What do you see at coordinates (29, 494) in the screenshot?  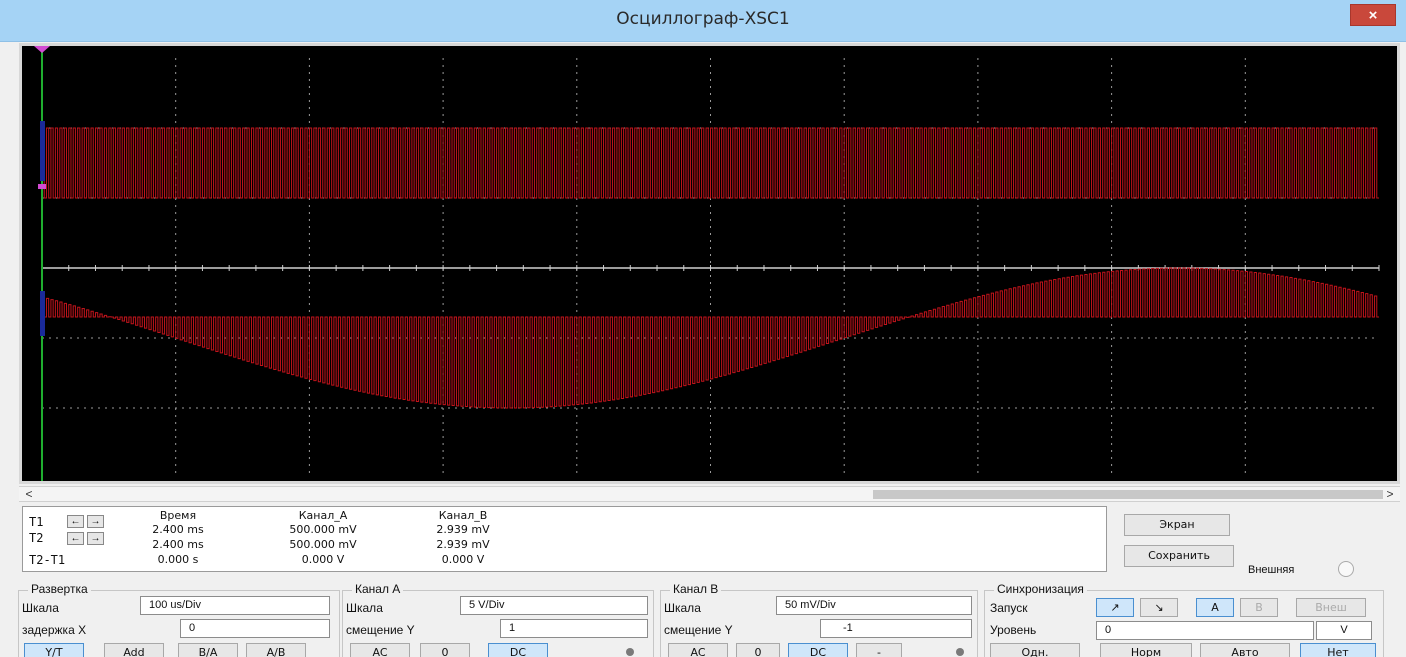 I see `scroll-left-button: <` at bounding box center [29, 494].